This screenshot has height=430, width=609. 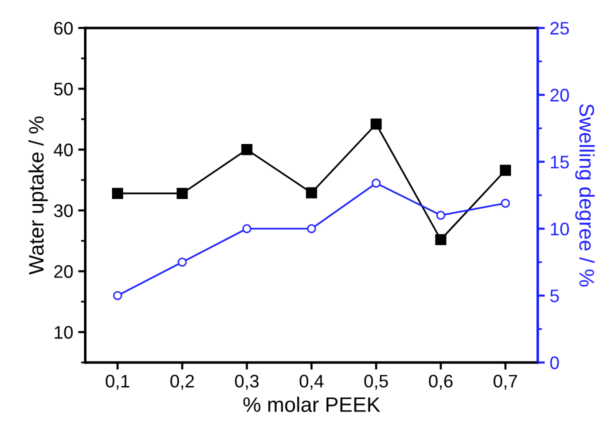 I want to click on y-tick-label: 40, so click(x=63, y=150).